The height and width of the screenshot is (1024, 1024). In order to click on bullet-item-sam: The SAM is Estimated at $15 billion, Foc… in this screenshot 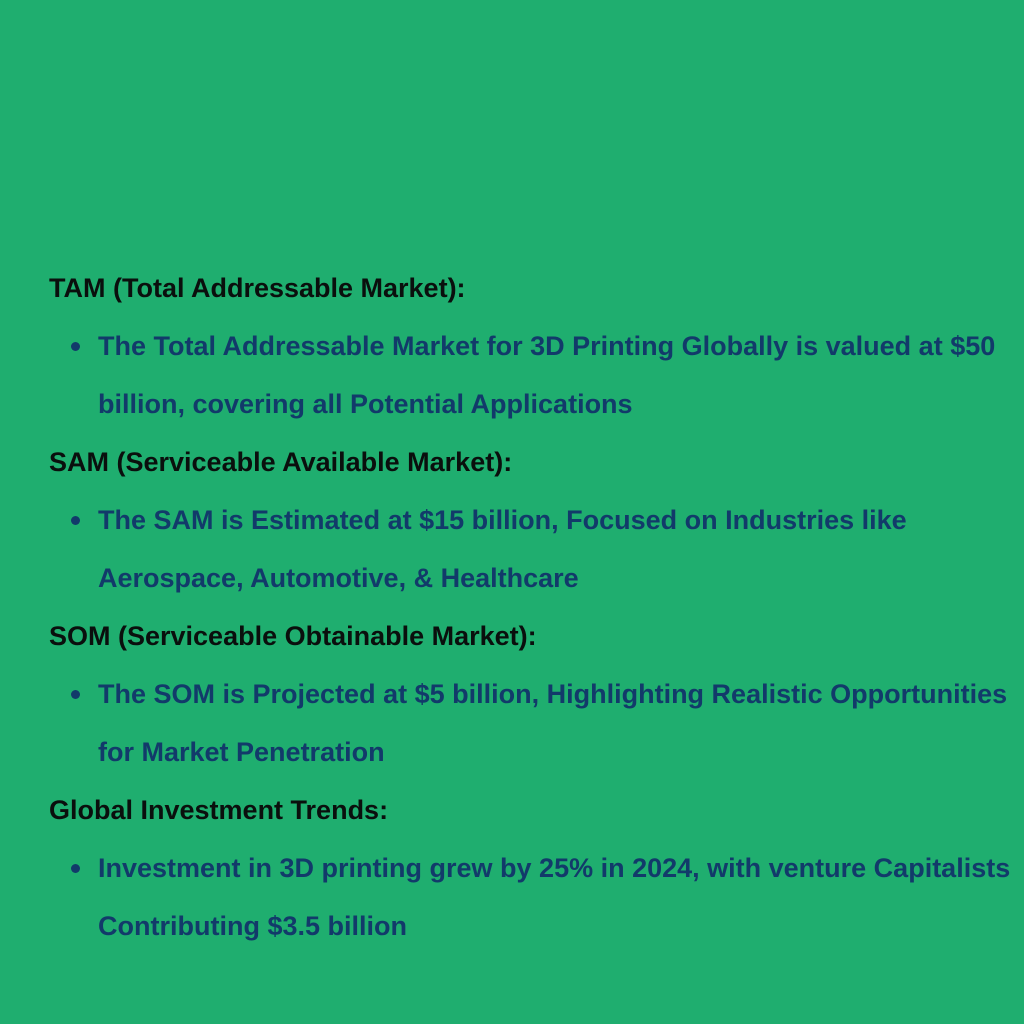, I will do `click(531, 549)`.